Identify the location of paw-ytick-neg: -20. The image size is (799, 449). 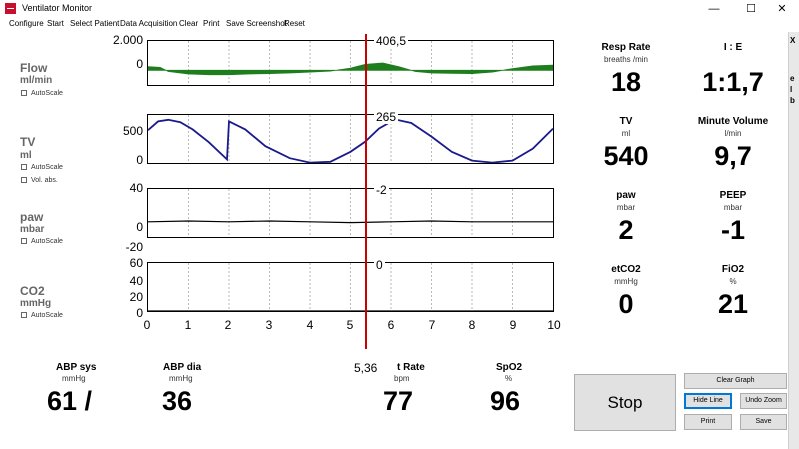
(134, 247).